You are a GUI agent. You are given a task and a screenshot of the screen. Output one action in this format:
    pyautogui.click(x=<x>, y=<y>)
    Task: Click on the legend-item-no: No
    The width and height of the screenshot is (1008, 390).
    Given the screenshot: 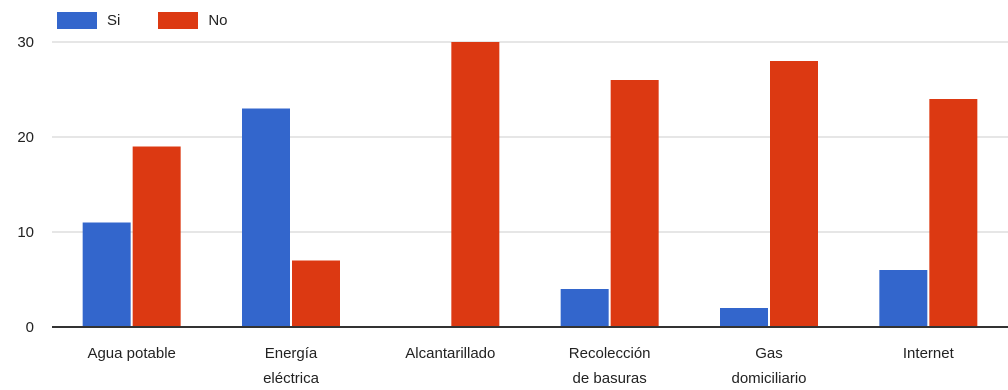 What is the action you would take?
    pyautogui.click(x=193, y=20)
    